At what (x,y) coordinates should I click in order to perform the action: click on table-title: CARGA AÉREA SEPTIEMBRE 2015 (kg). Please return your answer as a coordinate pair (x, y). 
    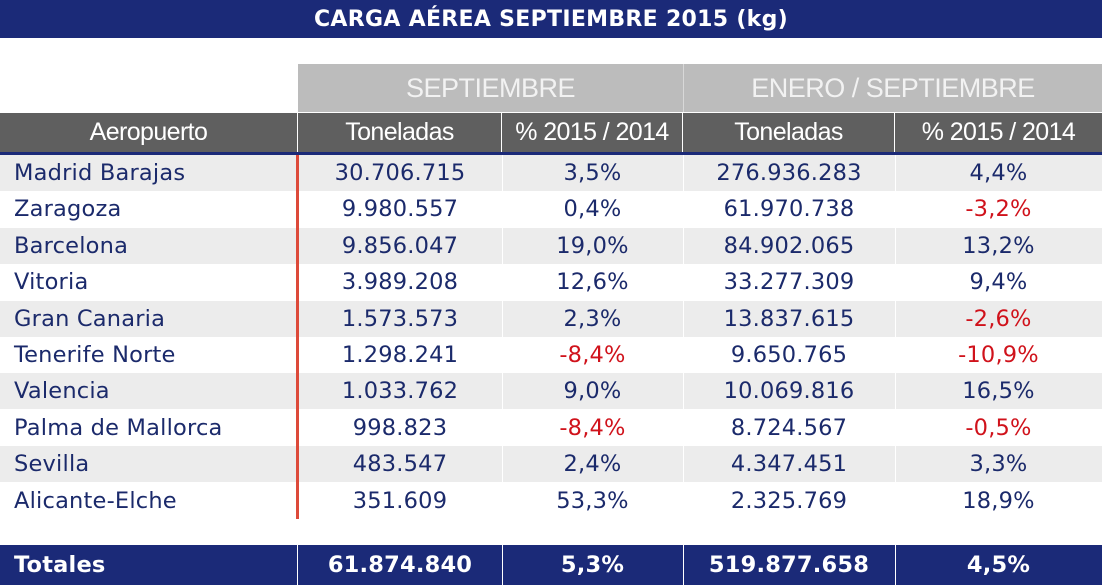
    Looking at the image, I should click on (551, 19).